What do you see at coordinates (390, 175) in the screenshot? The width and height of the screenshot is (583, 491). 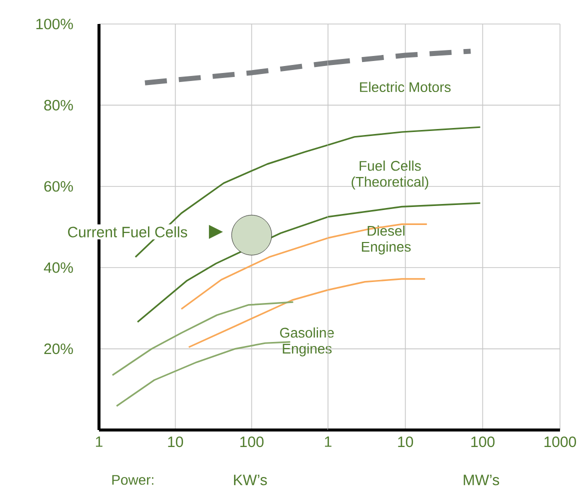 I see `annotation: Fuel Cells (Theoretical)` at bounding box center [390, 175].